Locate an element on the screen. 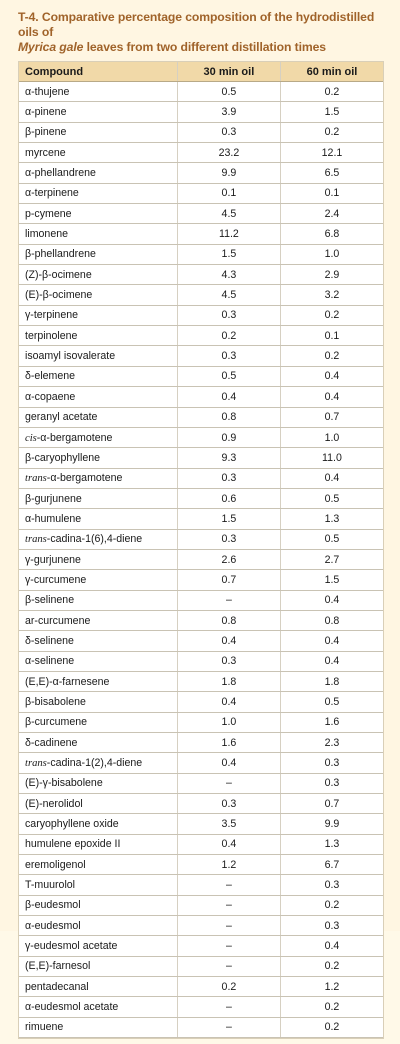 This screenshot has width=400, height=1044. table-row: (E)-γ-bisabolene –0.3 is located at coordinates (201, 784).